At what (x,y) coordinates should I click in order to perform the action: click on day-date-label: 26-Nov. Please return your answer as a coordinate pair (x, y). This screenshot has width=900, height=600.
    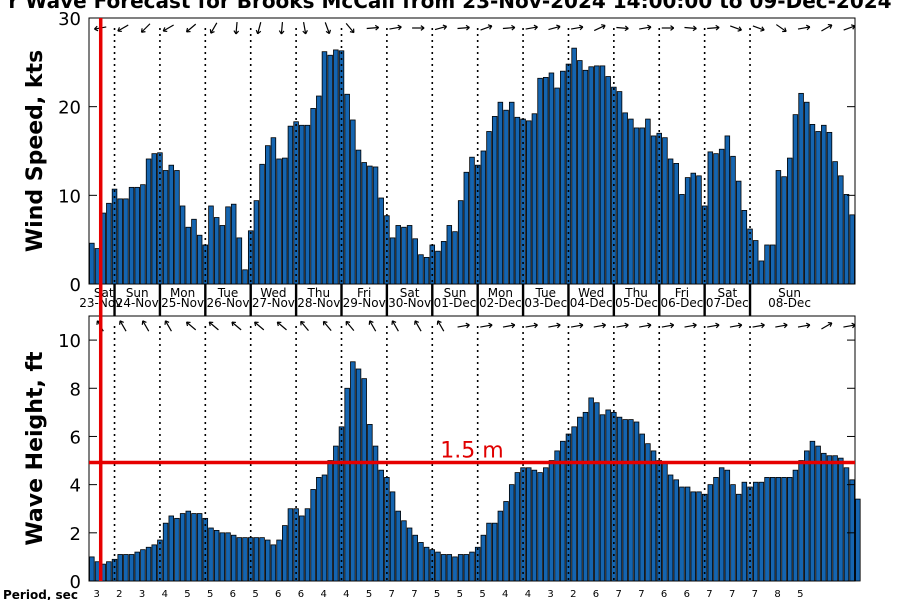
    Looking at the image, I should click on (227, 303).